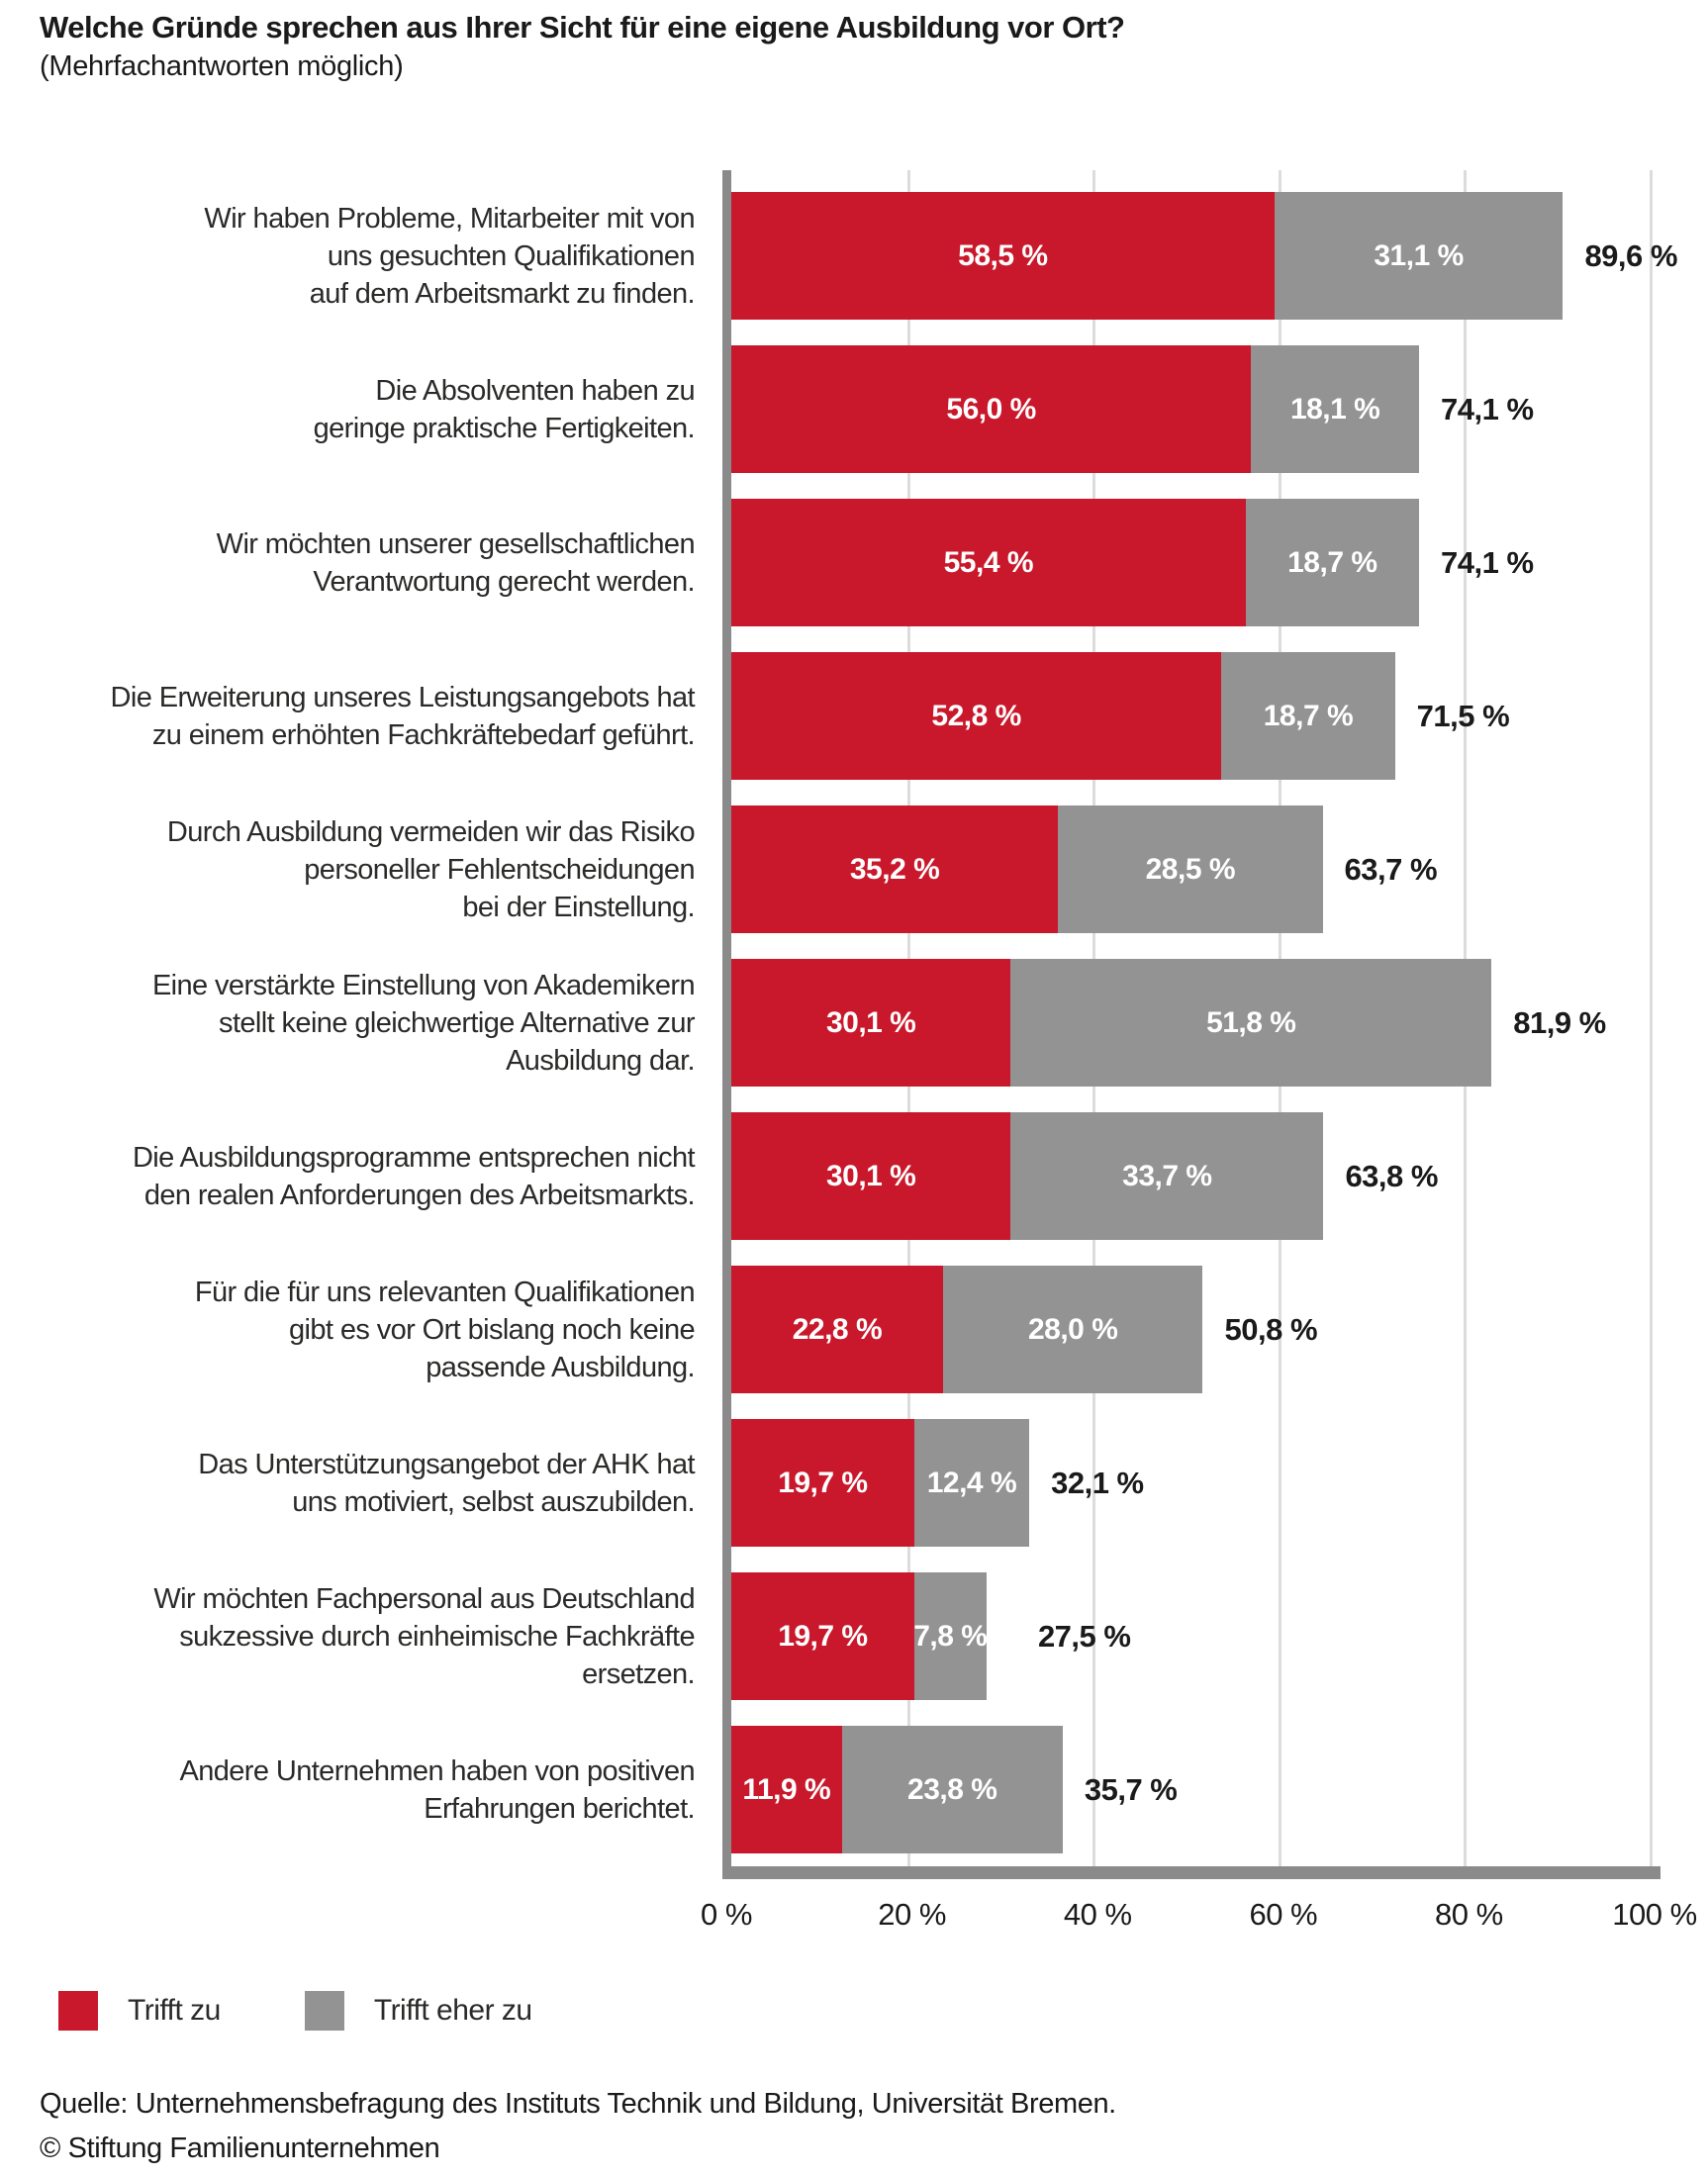  Describe the element at coordinates (324, 2011) in the screenshot. I see `legend-swatch-trifft-eher-zu` at that location.